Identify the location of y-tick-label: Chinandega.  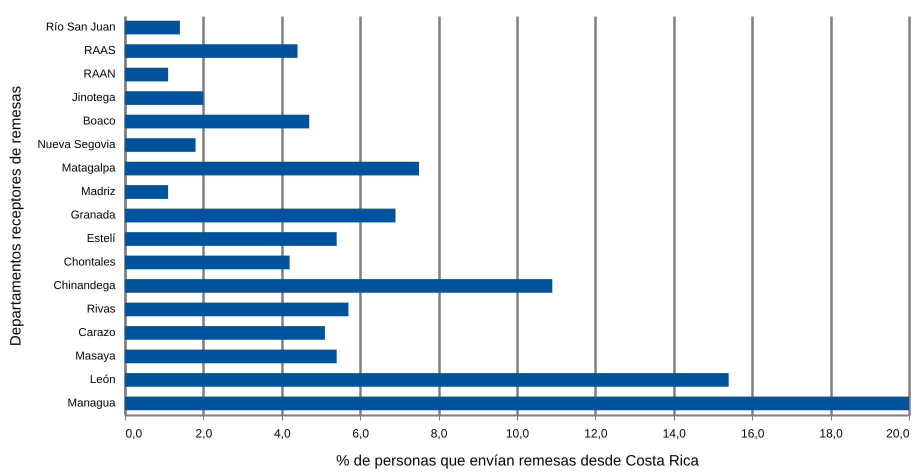
(84, 286).